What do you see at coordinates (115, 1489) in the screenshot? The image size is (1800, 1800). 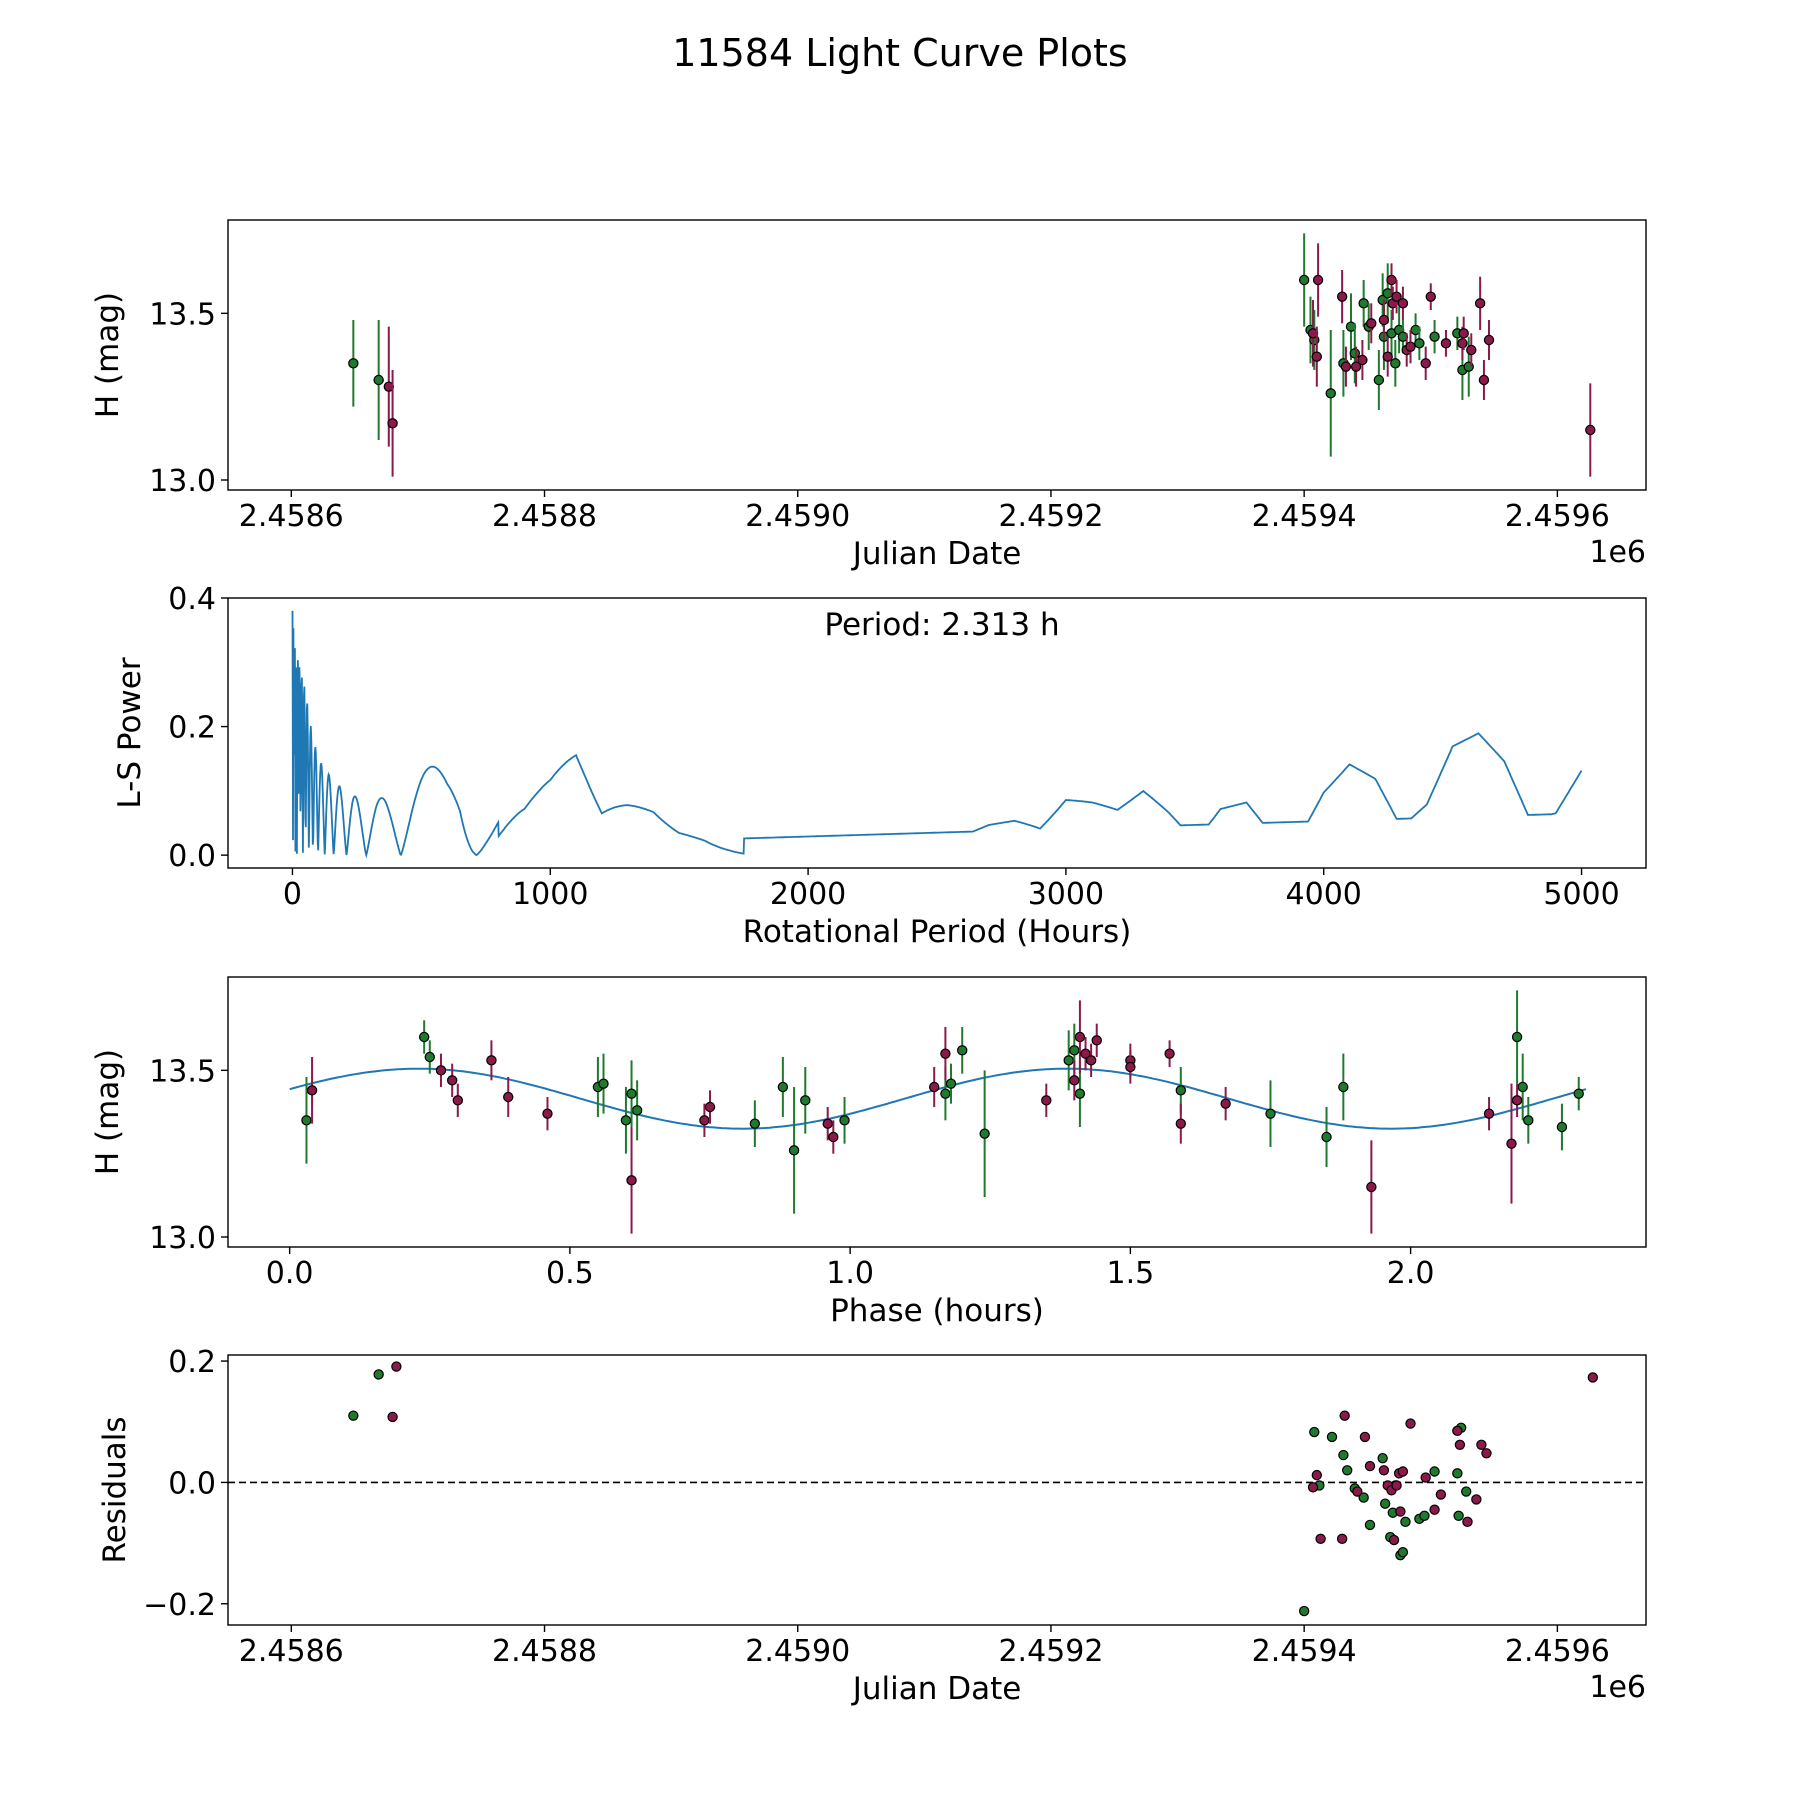 I see `residuals-y-label: Residuals` at bounding box center [115, 1489].